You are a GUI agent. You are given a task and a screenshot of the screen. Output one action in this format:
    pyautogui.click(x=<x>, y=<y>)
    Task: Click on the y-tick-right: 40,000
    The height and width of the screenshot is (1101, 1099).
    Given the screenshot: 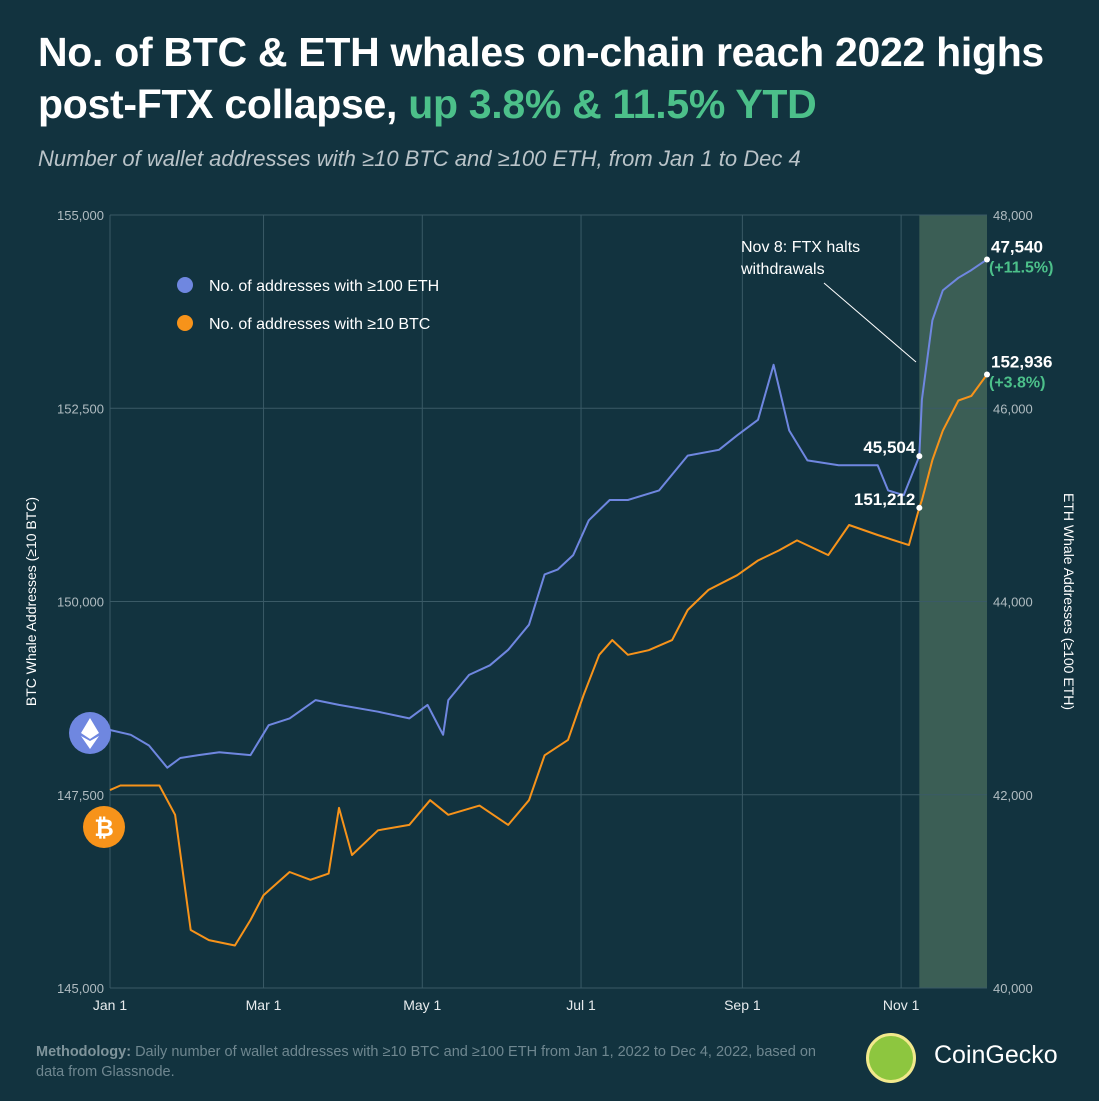 What is the action you would take?
    pyautogui.click(x=1013, y=988)
    